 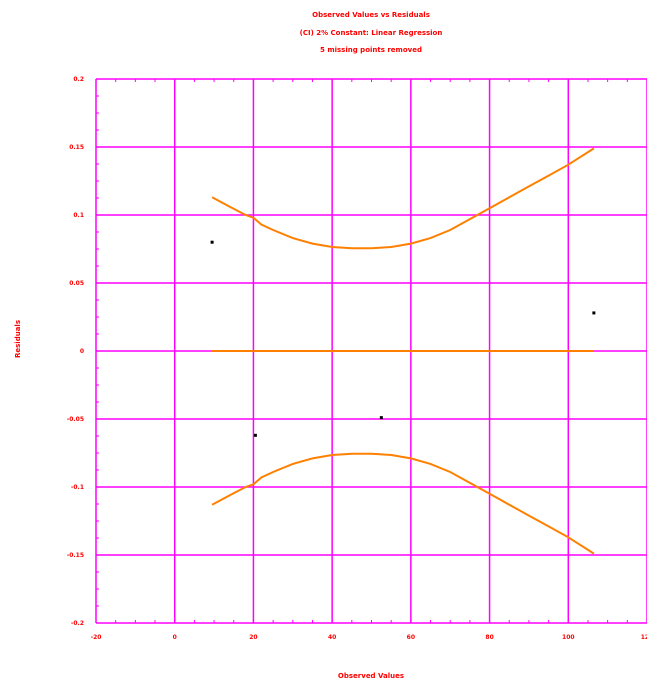 What do you see at coordinates (411, 637) in the screenshot?
I see `x-tick-label: 60` at bounding box center [411, 637].